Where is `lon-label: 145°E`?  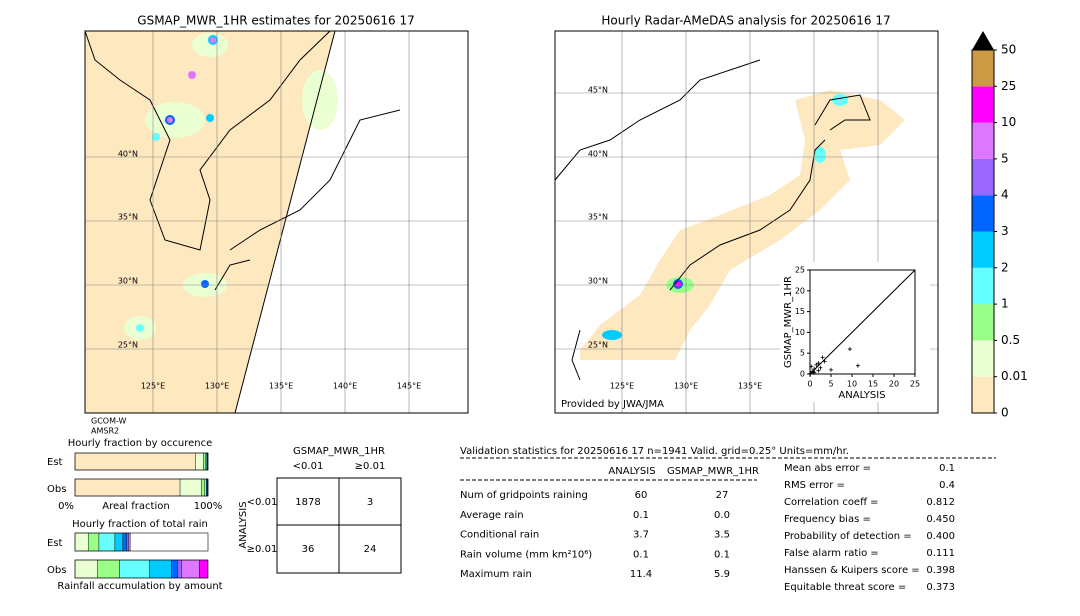
lon-label: 145°E is located at coordinates (409, 386).